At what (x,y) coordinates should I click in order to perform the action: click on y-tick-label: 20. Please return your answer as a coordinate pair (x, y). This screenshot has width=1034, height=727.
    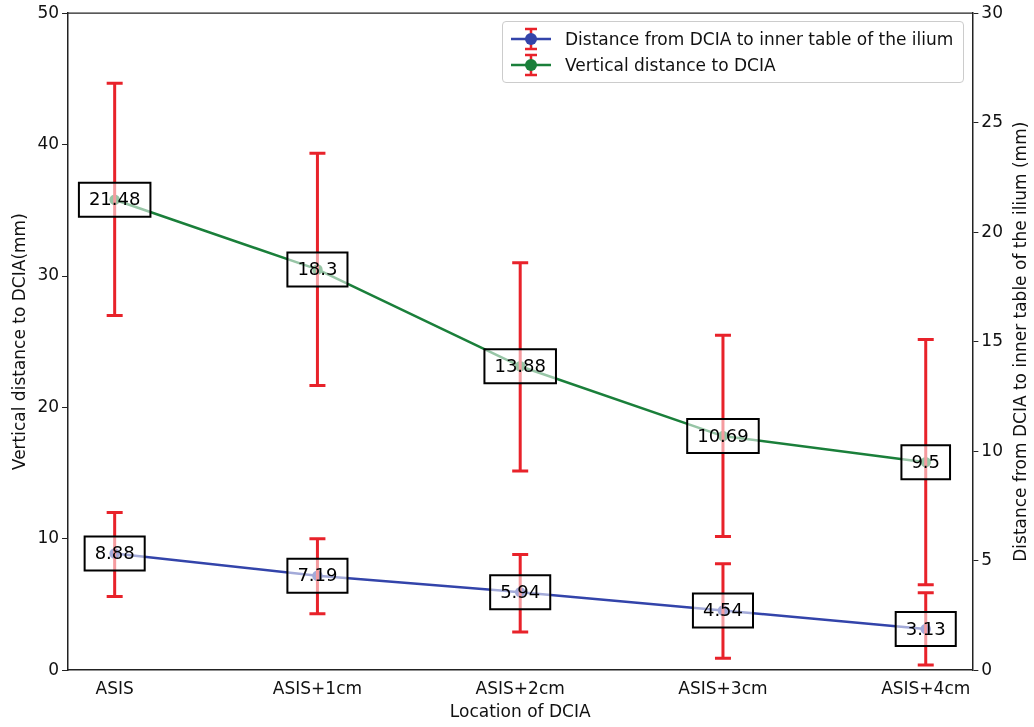
    Looking at the image, I should click on (48, 405).